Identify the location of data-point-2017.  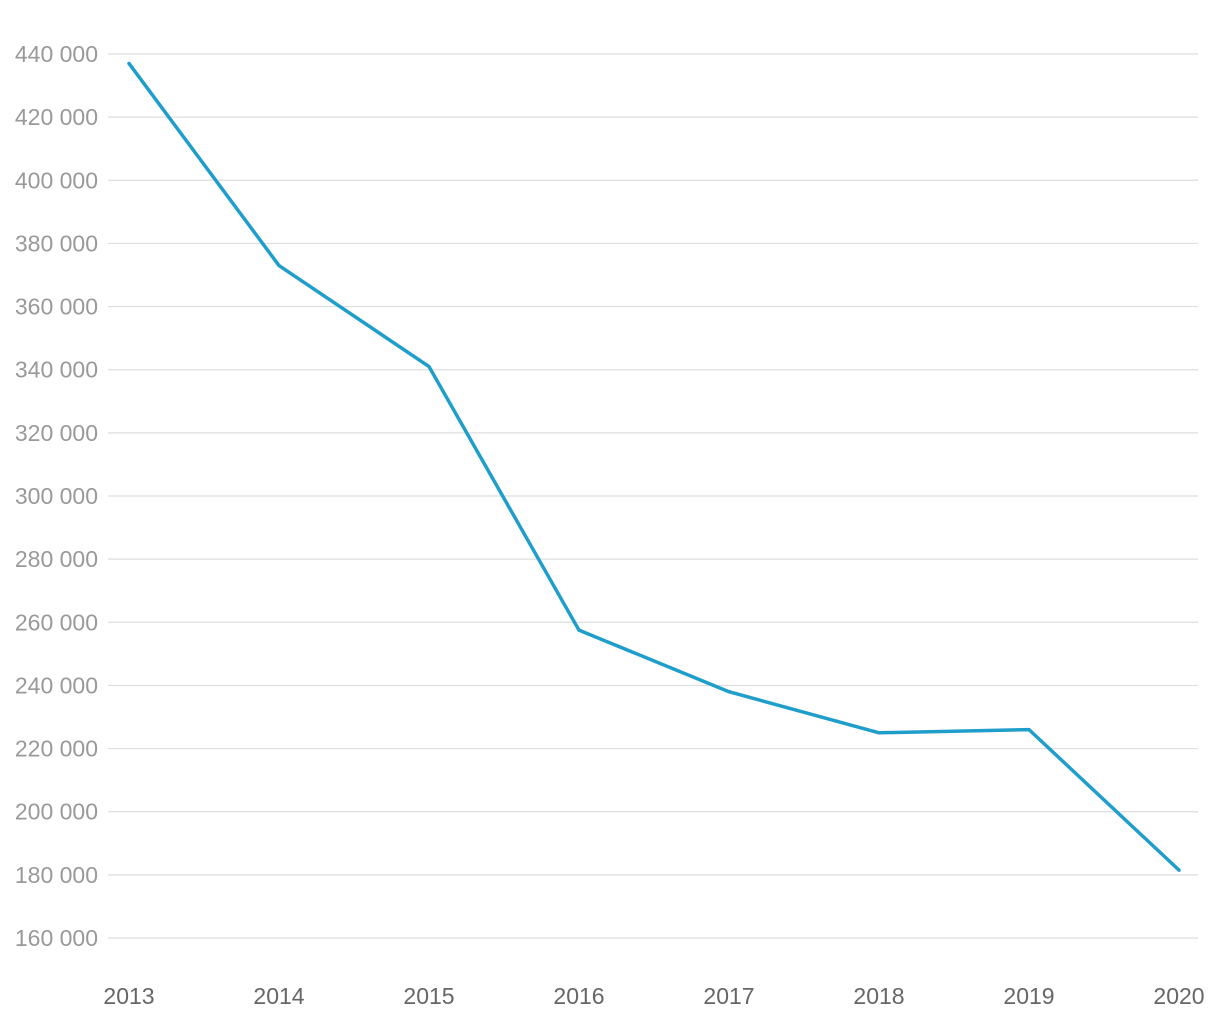
(729, 692).